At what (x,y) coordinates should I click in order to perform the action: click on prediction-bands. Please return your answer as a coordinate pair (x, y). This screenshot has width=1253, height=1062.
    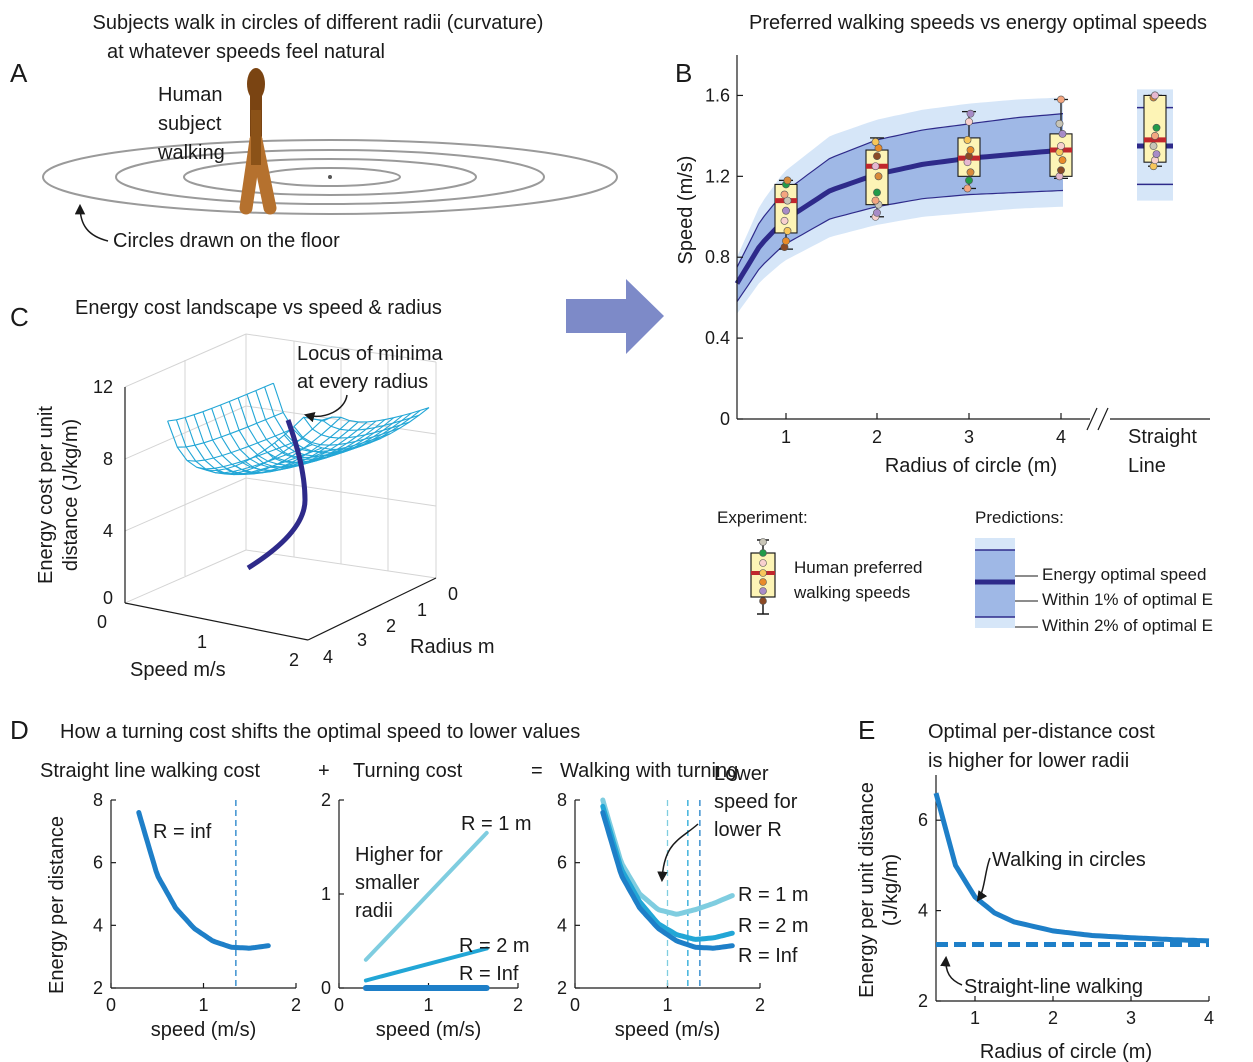
    Looking at the image, I should click on (953, 201).